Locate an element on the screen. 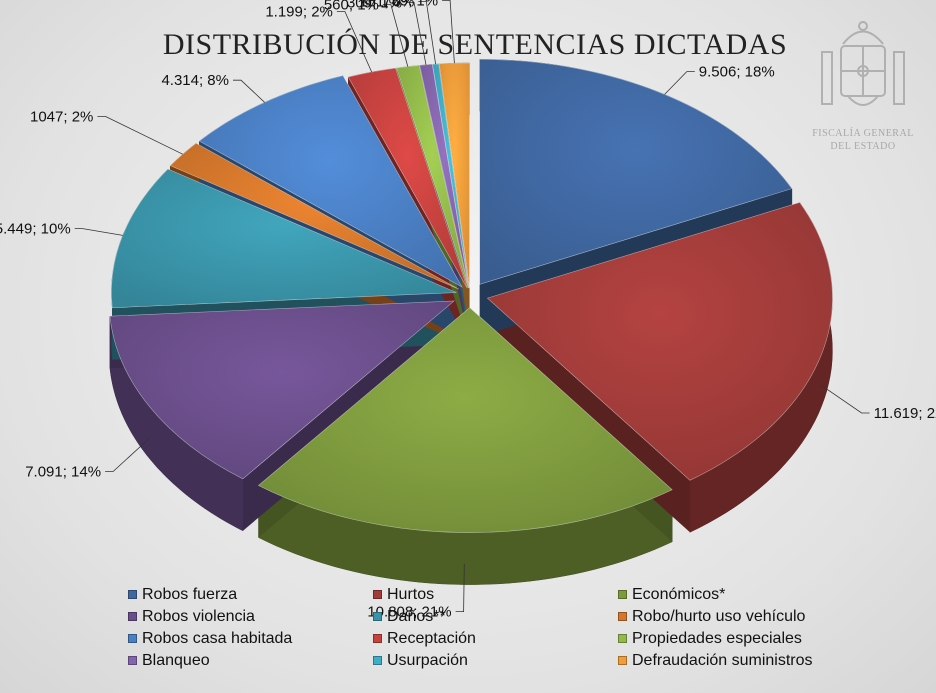 The width and height of the screenshot is (936, 693). data-label: 309; 1% is located at coordinates (374, 5).